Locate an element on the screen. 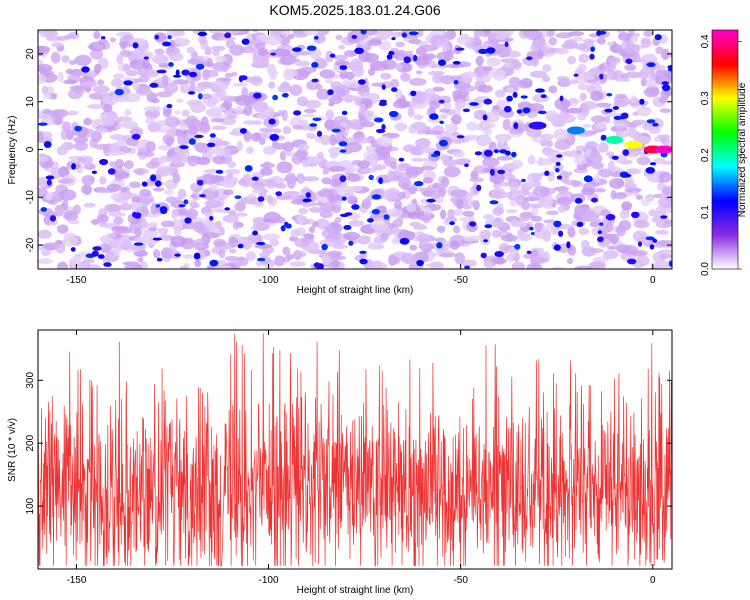  colorbar-tick-label: 0.3 is located at coordinates (705, 98).